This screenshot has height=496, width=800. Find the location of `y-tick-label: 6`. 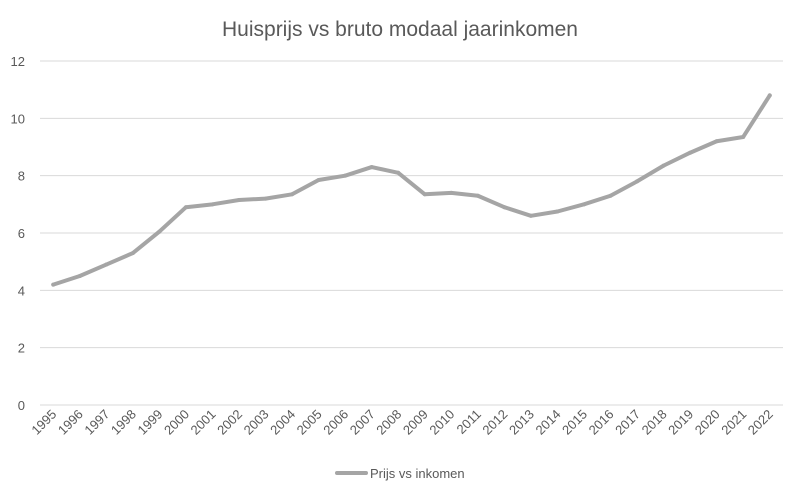

y-tick-label: 6 is located at coordinates (21, 233).